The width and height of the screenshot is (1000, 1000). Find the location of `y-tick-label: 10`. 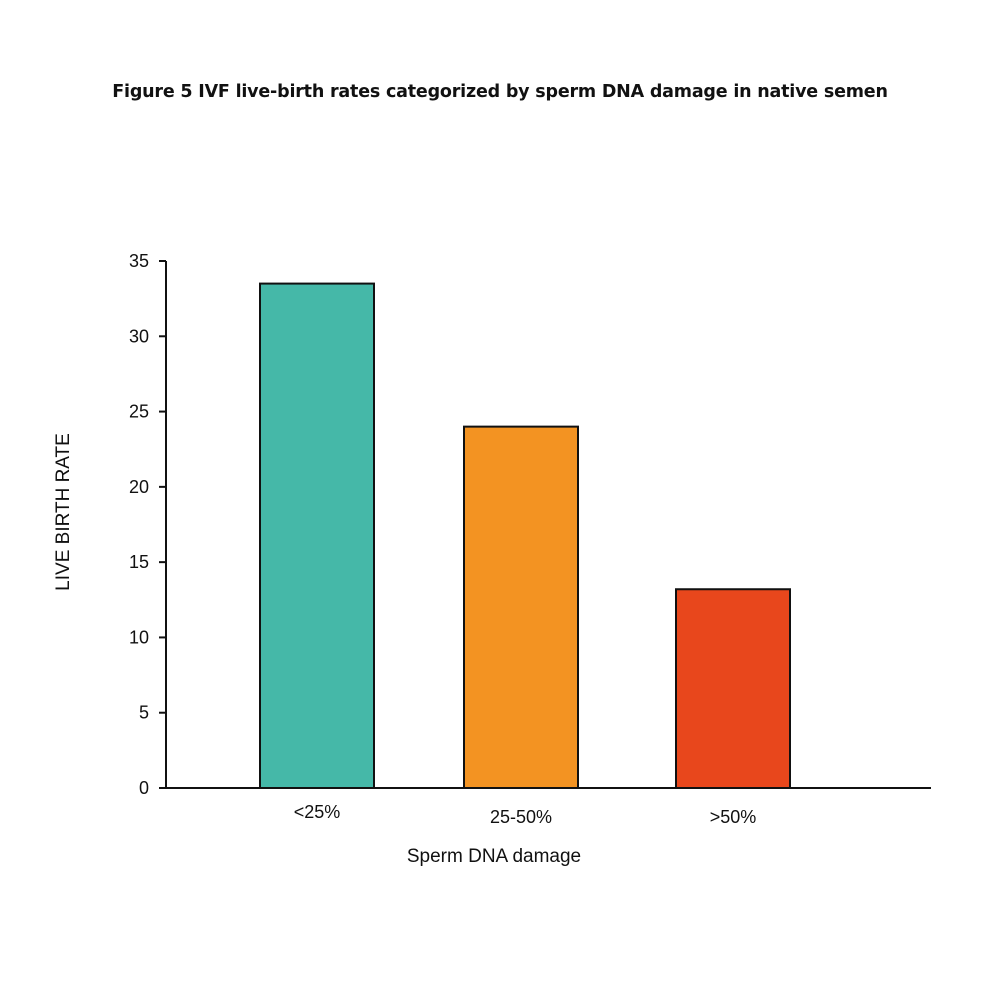

y-tick-label: 10 is located at coordinates (139, 637).